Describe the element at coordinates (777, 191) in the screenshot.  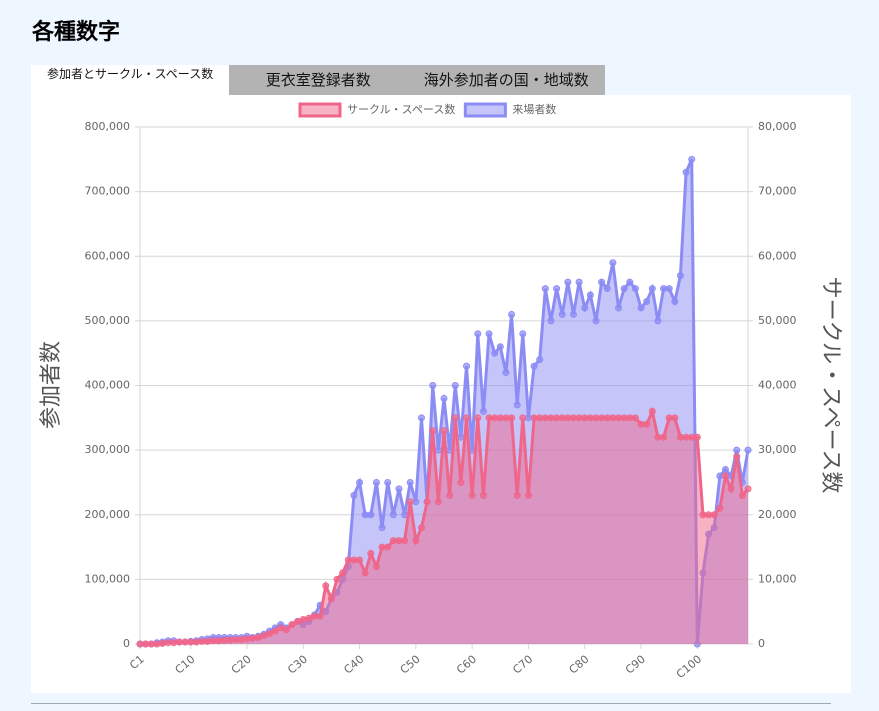
I see `y2-tick-label: 70,000` at that location.